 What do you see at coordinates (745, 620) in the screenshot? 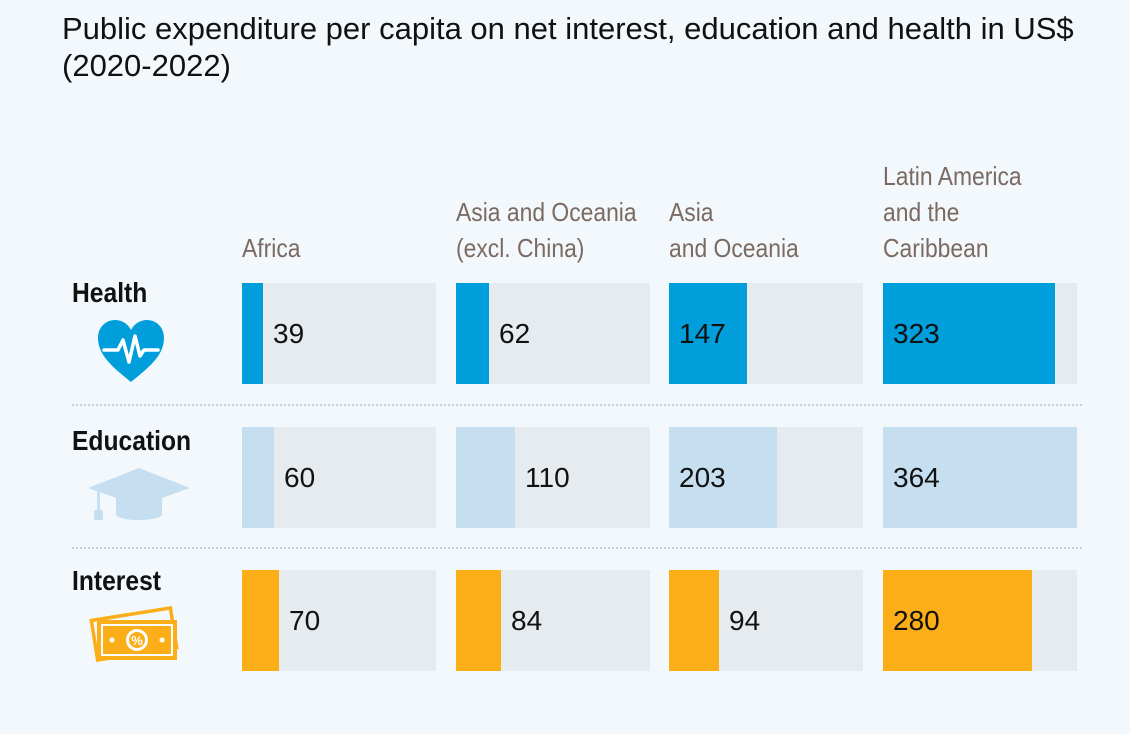
I see `data-label: 94` at bounding box center [745, 620].